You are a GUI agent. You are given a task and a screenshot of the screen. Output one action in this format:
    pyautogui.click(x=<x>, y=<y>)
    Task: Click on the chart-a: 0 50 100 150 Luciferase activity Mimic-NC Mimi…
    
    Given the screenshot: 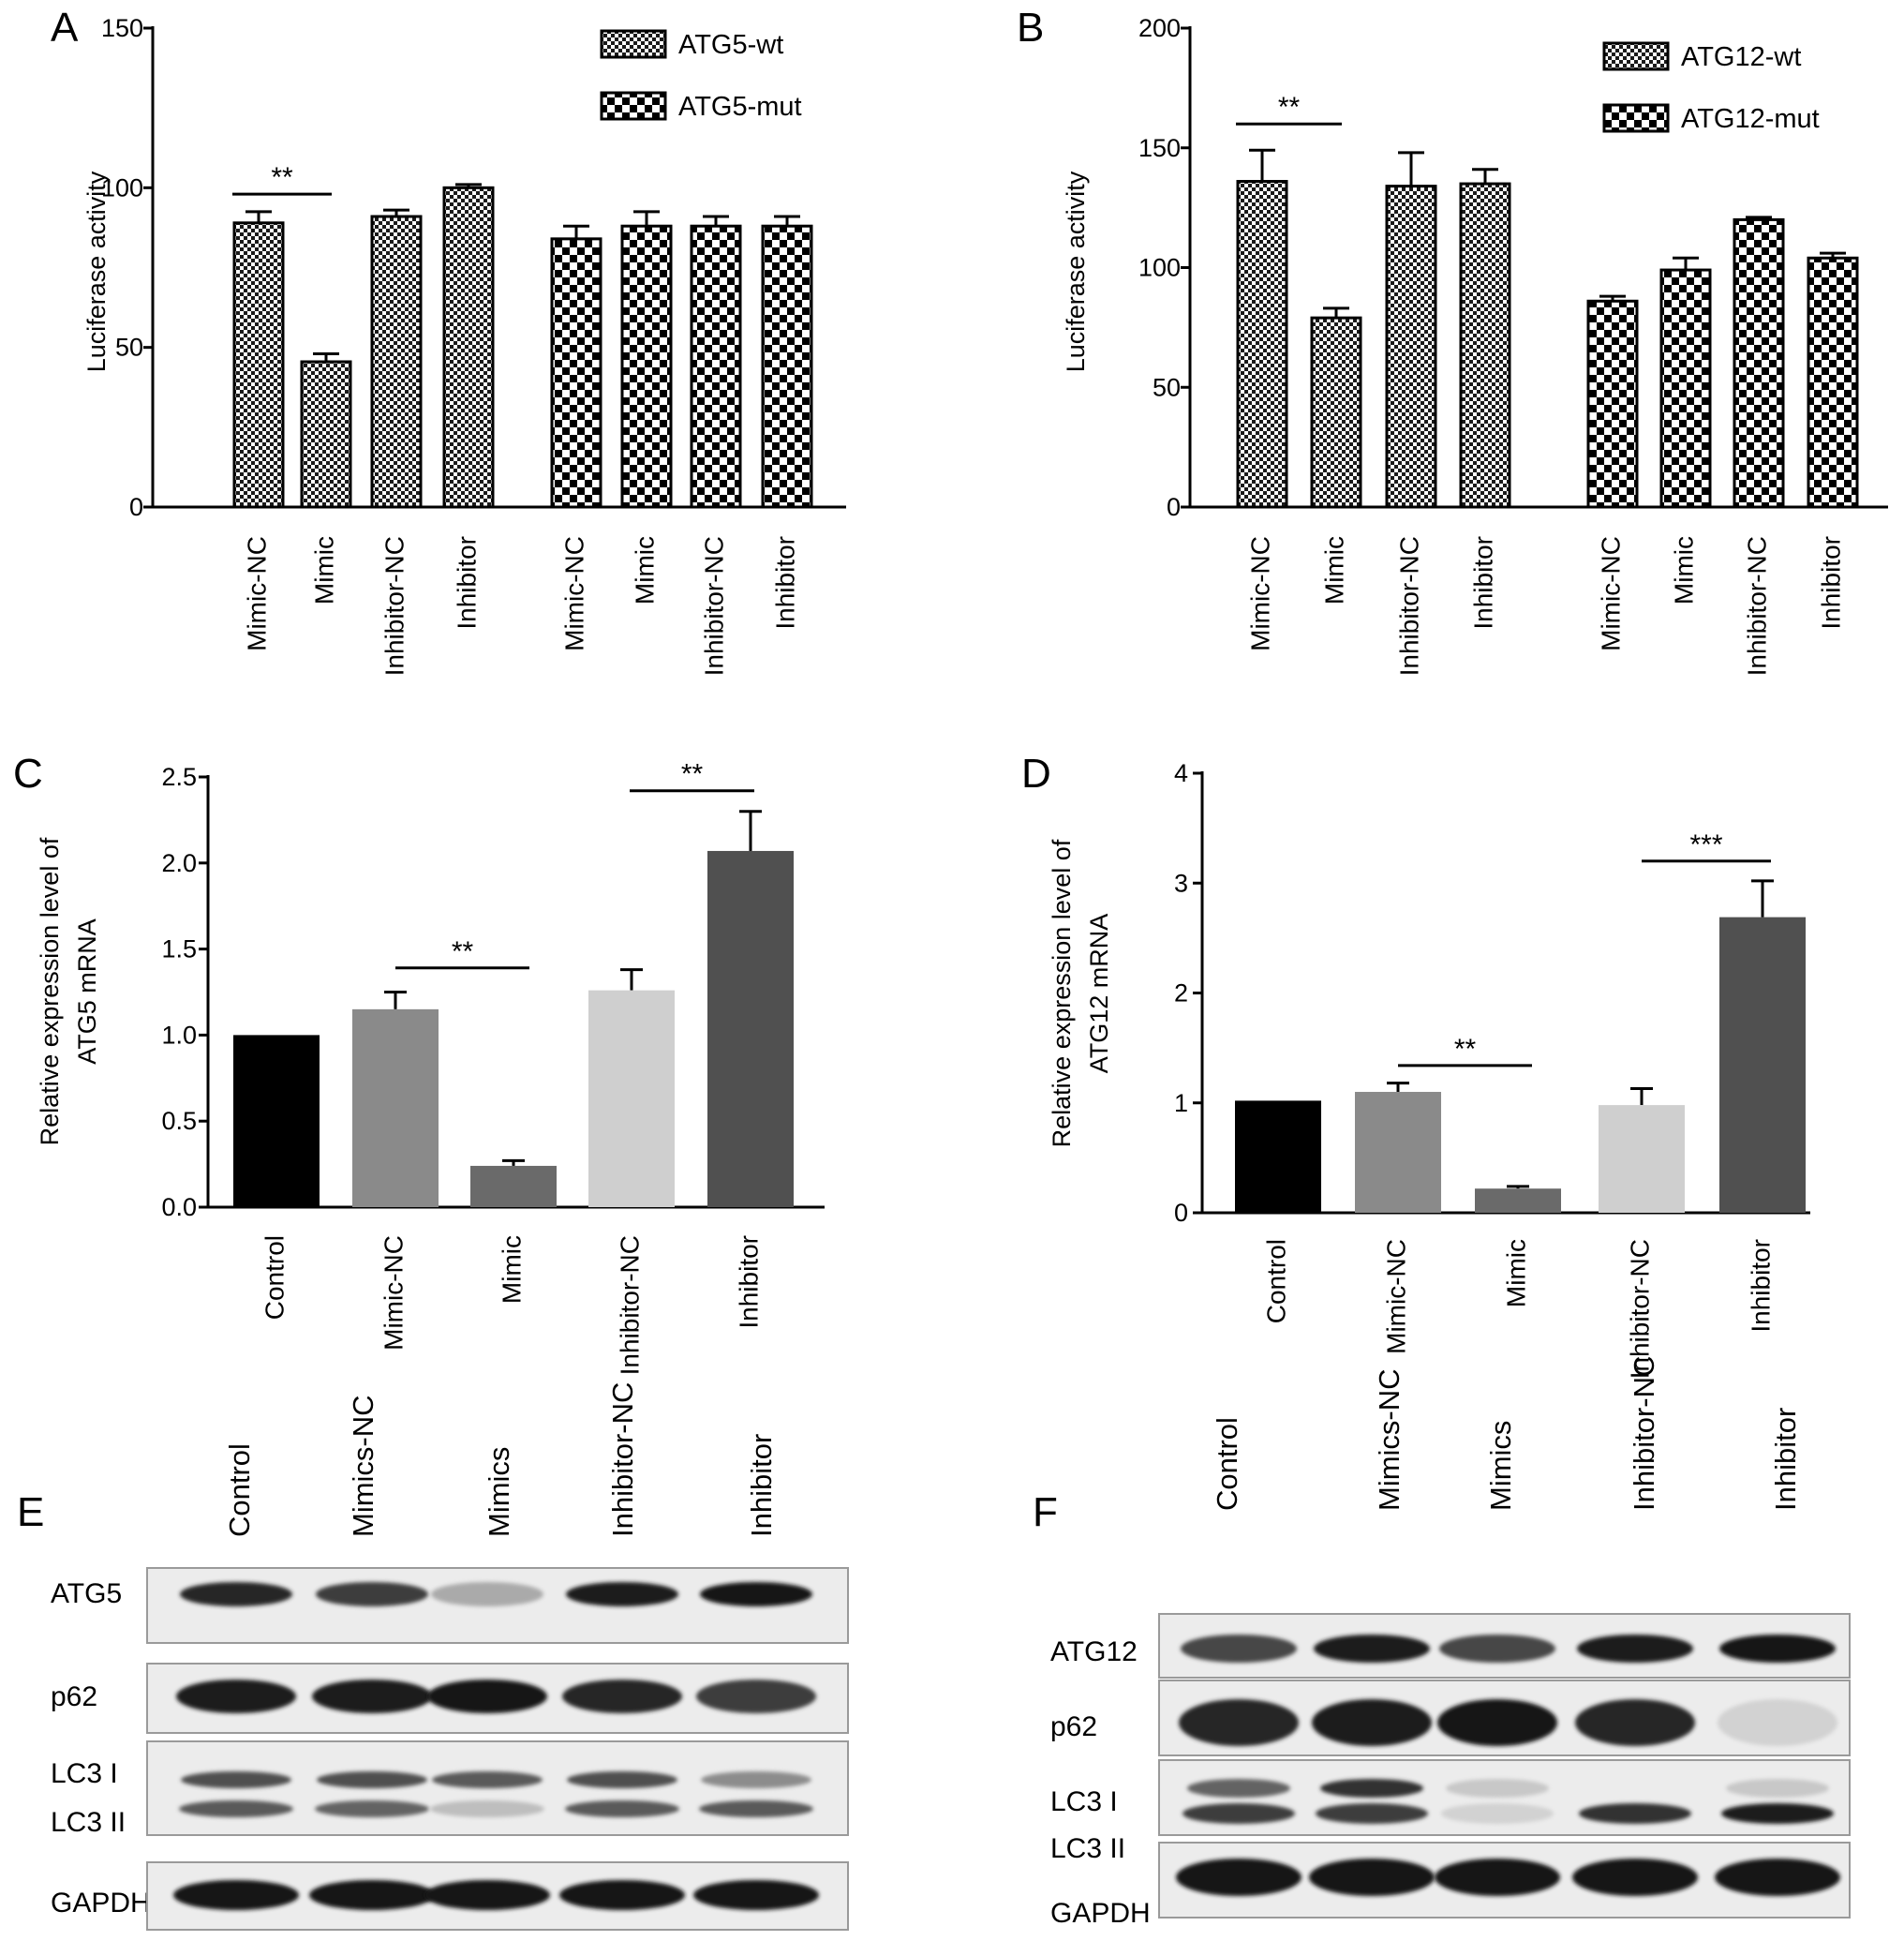 What is the action you would take?
    pyautogui.click(x=464, y=345)
    